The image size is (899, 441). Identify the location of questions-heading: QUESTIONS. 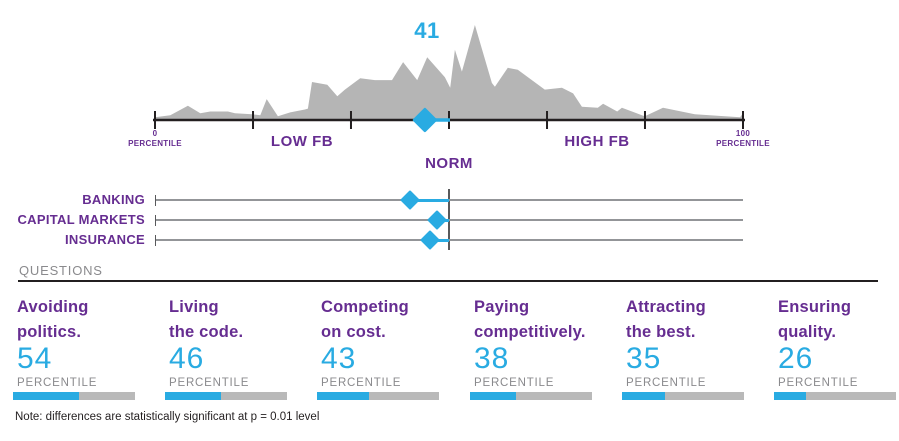
(61, 270).